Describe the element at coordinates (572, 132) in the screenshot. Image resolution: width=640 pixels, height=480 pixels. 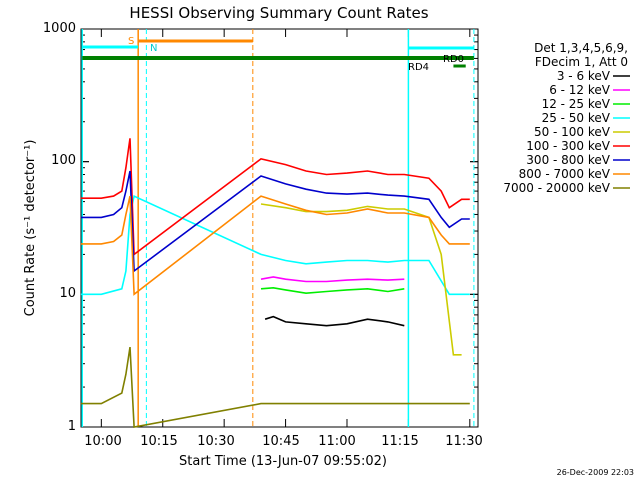
I see `legend-label: 50 - 100 keV` at that location.